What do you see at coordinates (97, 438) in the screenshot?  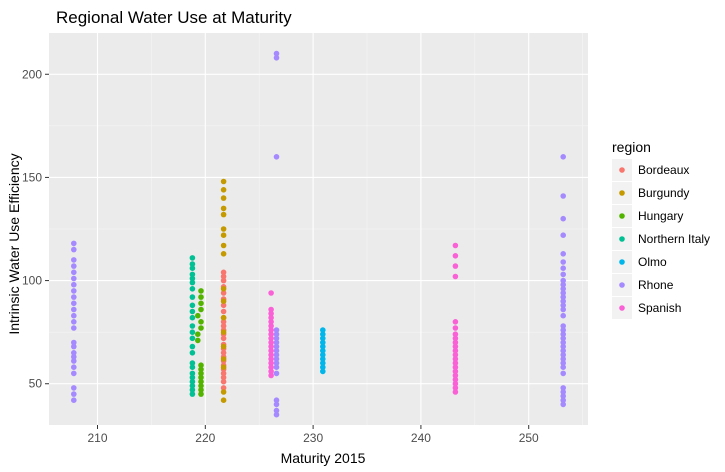 I see `x-tick-label: 210` at bounding box center [97, 438].